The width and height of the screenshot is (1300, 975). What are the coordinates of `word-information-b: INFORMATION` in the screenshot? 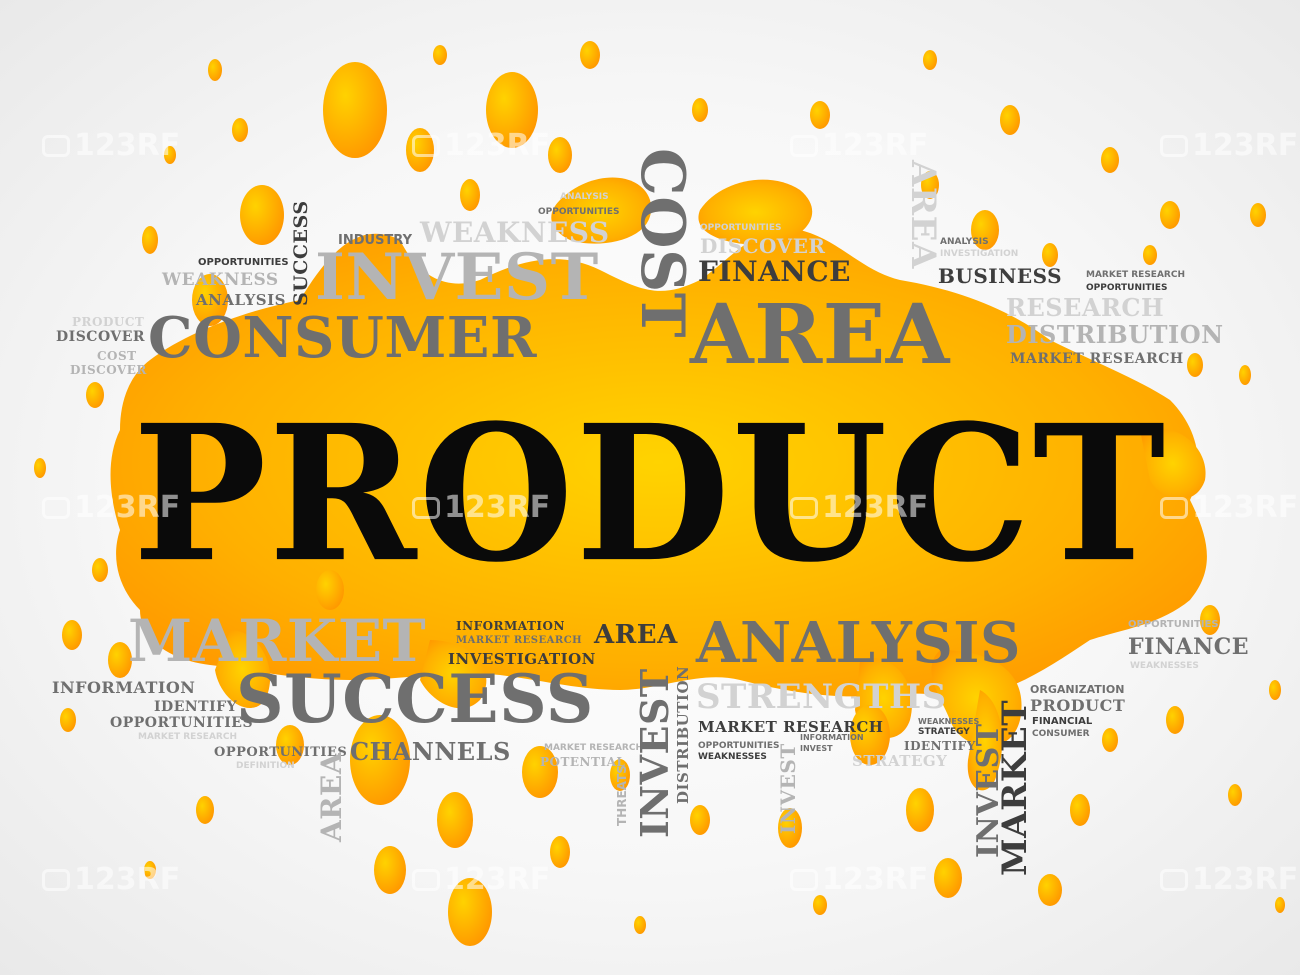 It's located at (832, 737).